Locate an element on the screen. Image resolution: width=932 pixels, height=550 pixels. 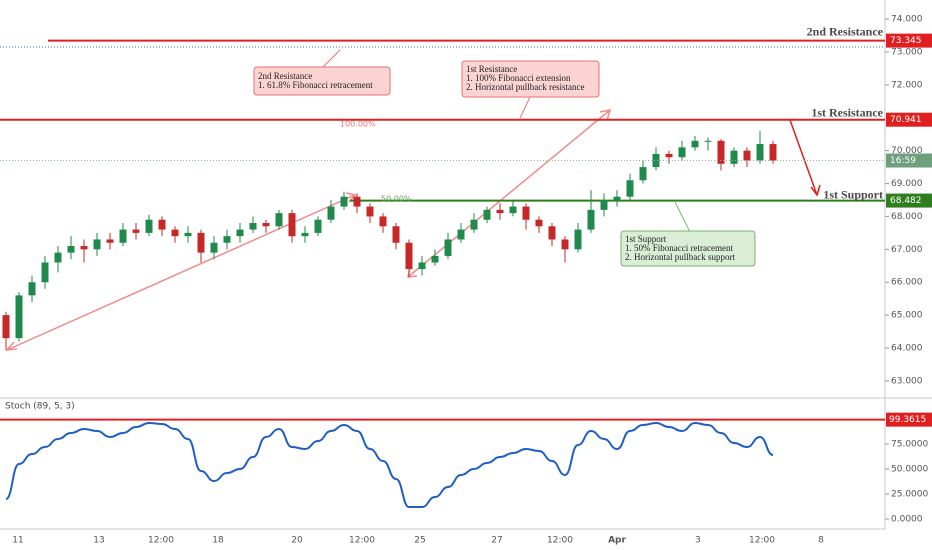
y-tick-label: 72.000 is located at coordinates (907, 85).